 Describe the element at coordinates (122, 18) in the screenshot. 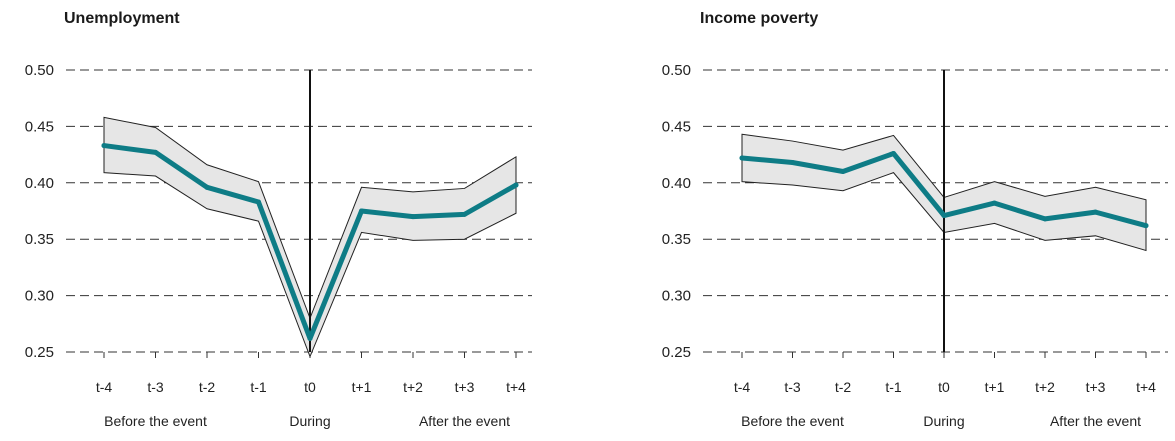

I see `chart-title: Unemployment` at that location.